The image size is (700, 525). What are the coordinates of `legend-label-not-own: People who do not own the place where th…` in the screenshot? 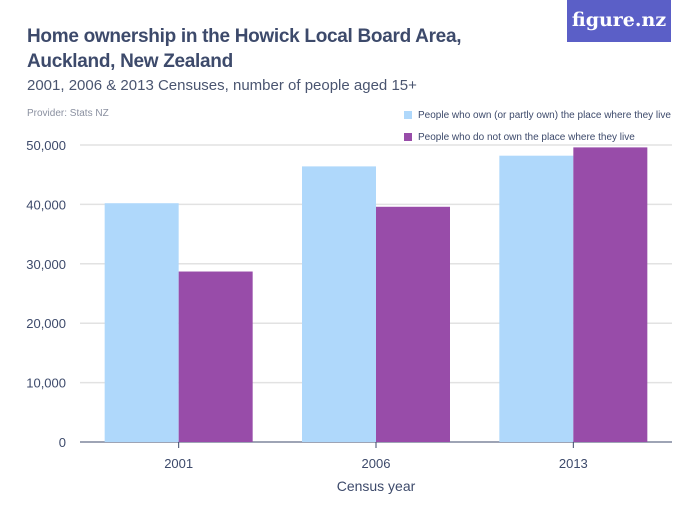 It's located at (526, 137).